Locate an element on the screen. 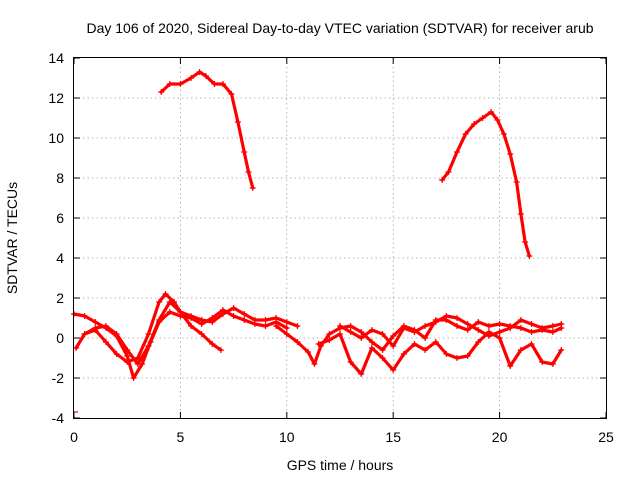 The width and height of the screenshot is (640, 480). y-tick-label: 2 is located at coordinates (60, 298).